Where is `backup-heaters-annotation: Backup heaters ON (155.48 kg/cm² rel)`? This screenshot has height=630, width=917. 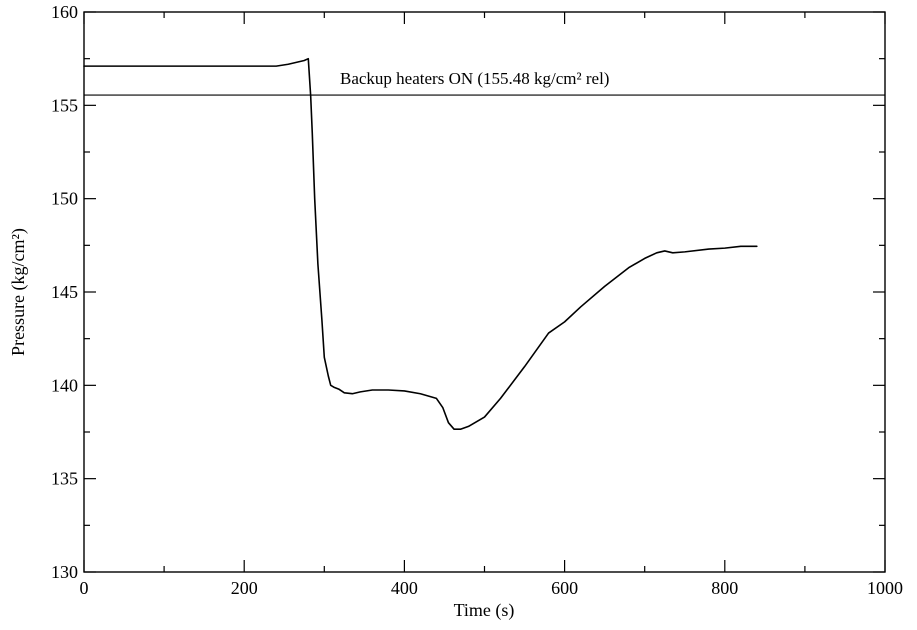 backup-heaters-annotation: Backup heaters ON (155.48 kg/cm² rel) is located at coordinates (474, 78).